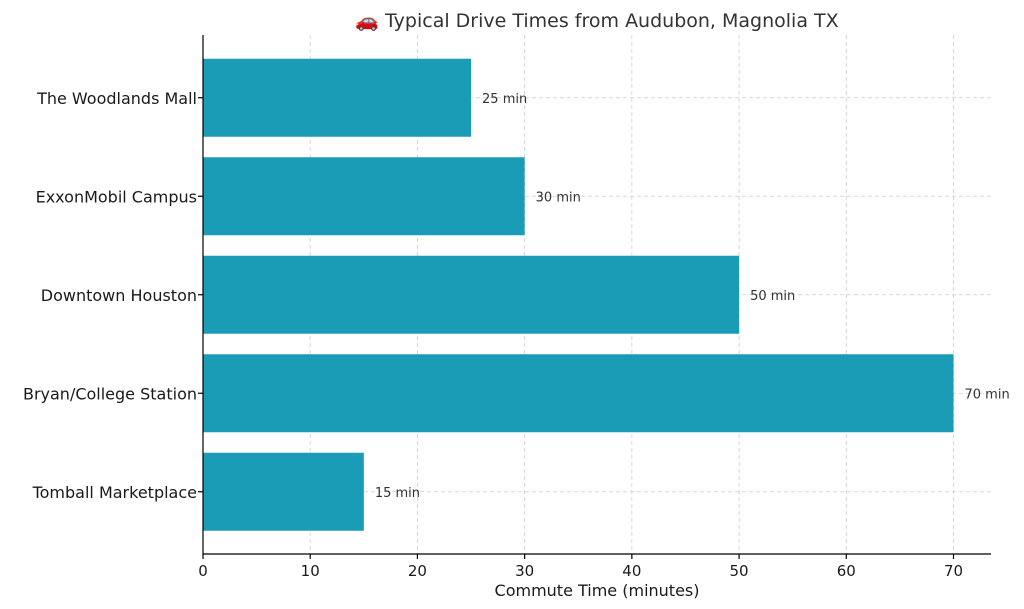 Image resolution: width=1024 pixels, height=609 pixels. I want to click on value-label: 25 min, so click(504, 99).